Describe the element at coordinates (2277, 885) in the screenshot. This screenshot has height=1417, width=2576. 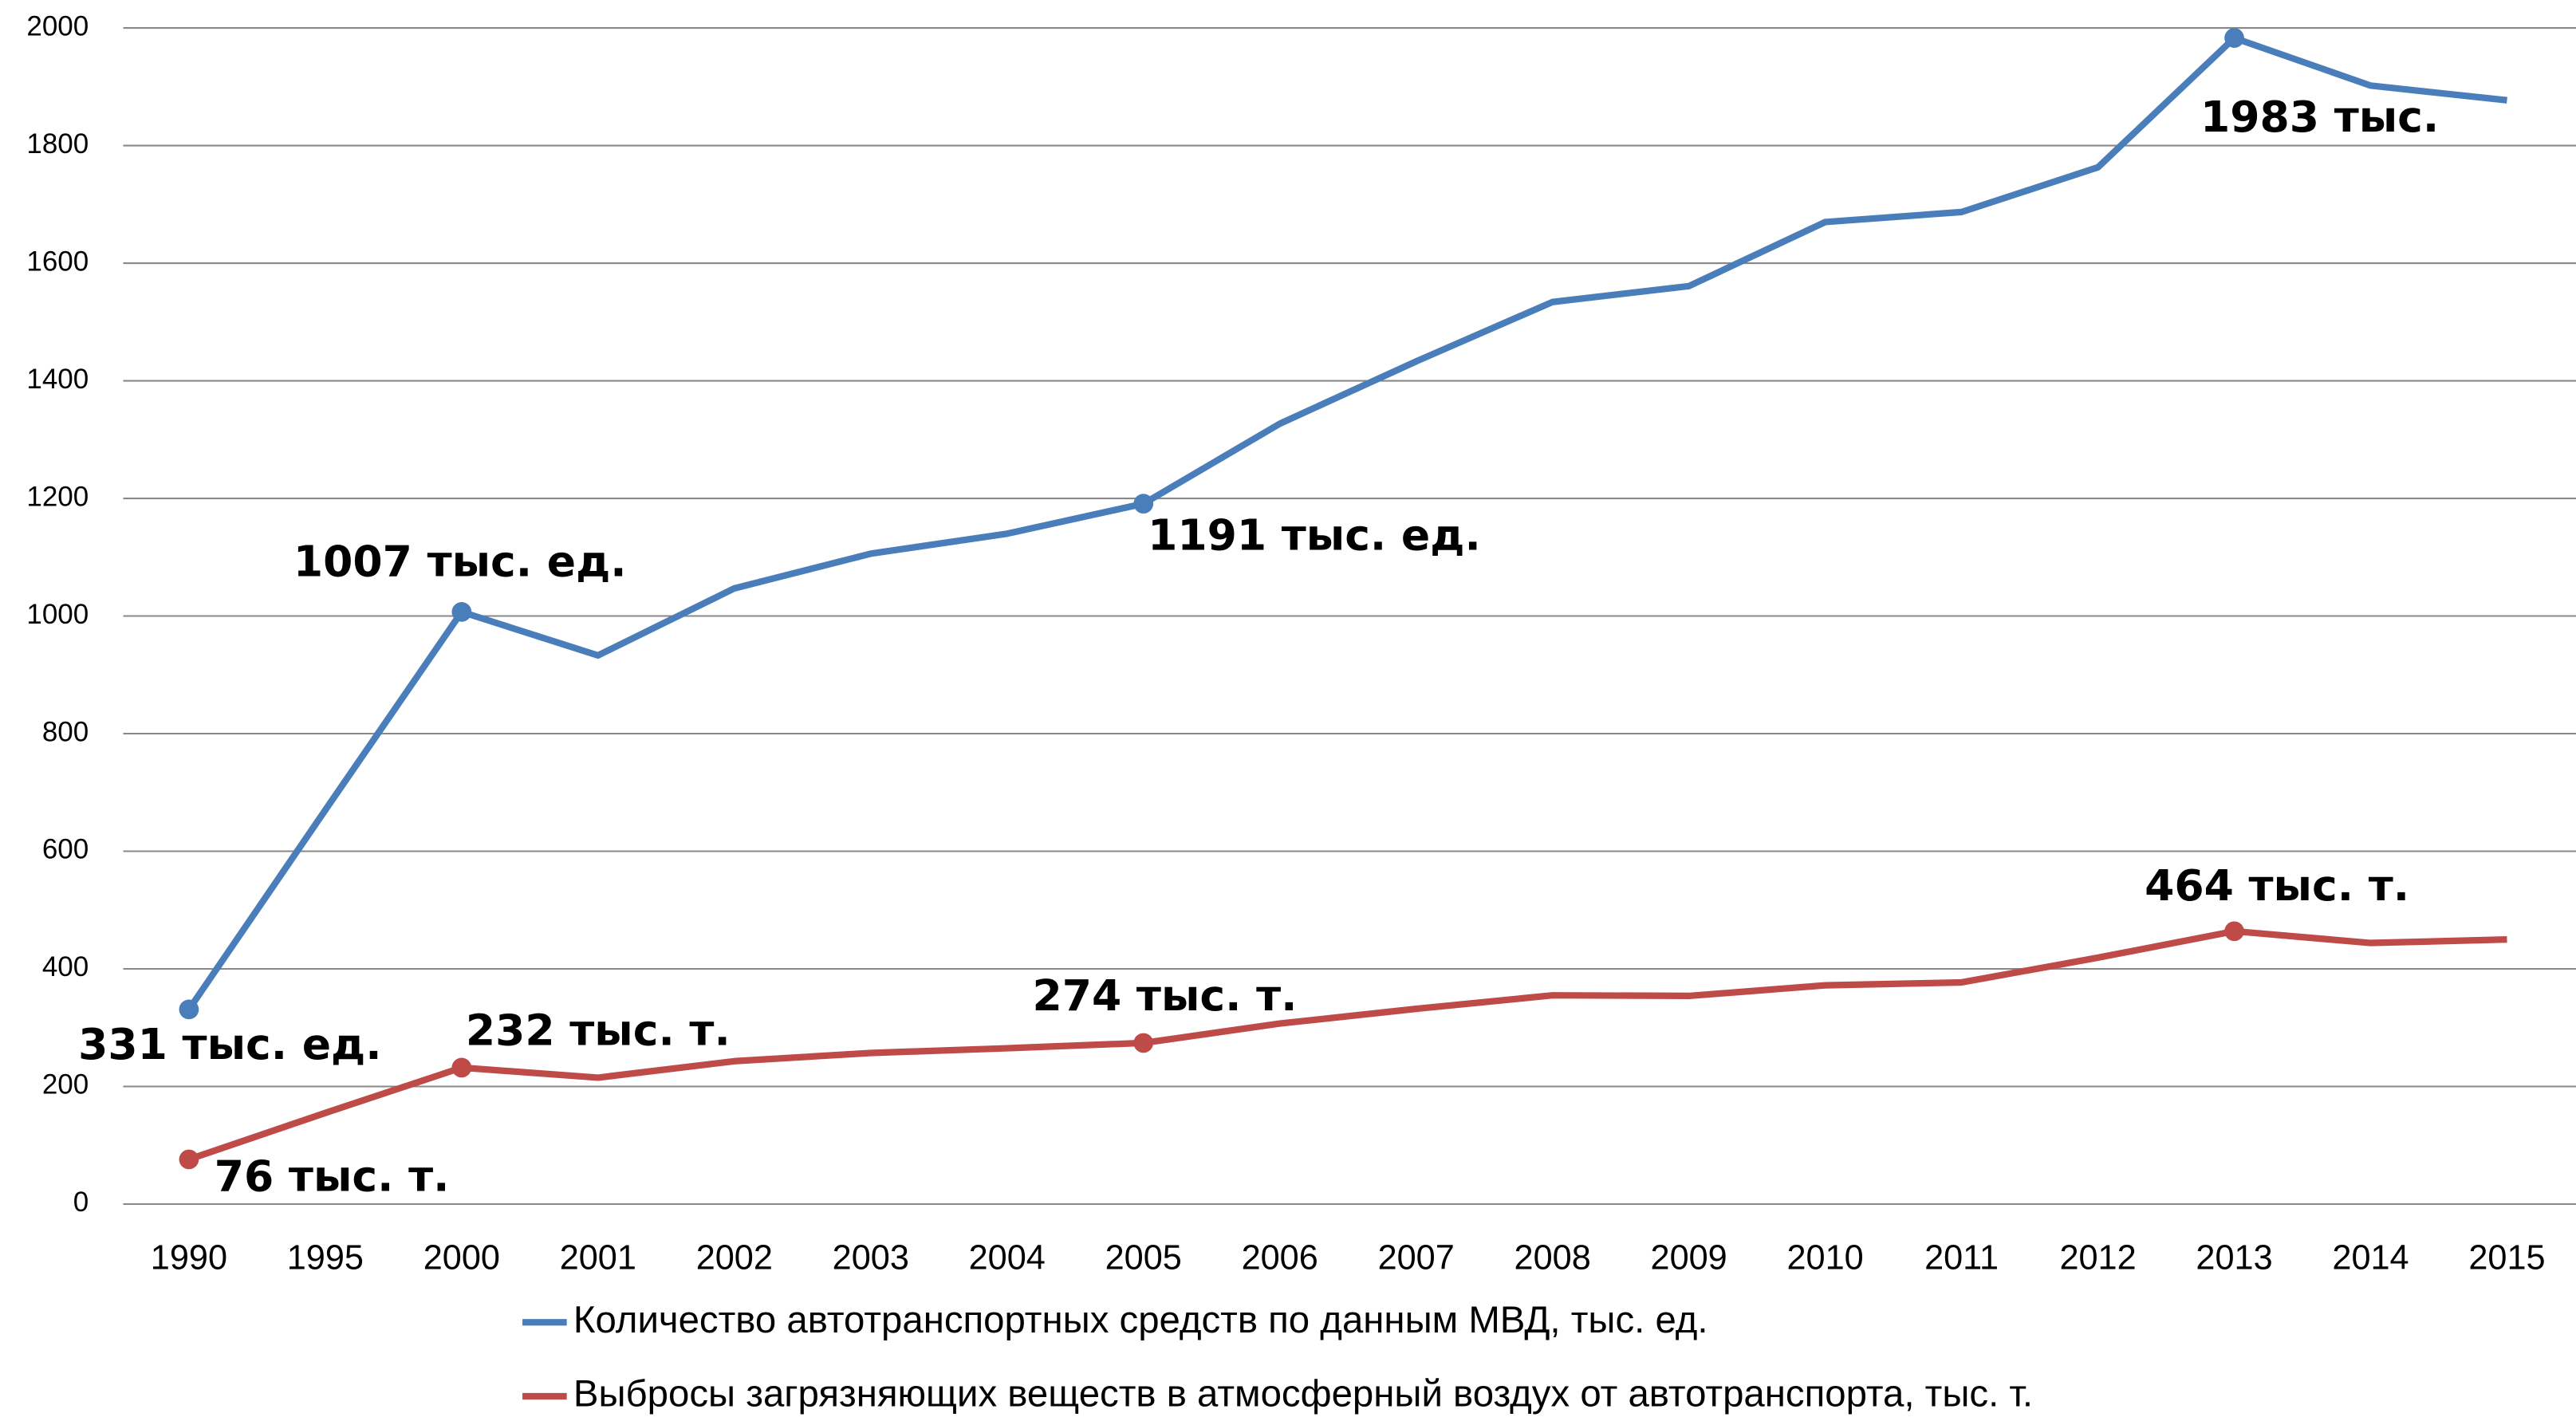
I see `data-label: 464 тыс. т.` at that location.